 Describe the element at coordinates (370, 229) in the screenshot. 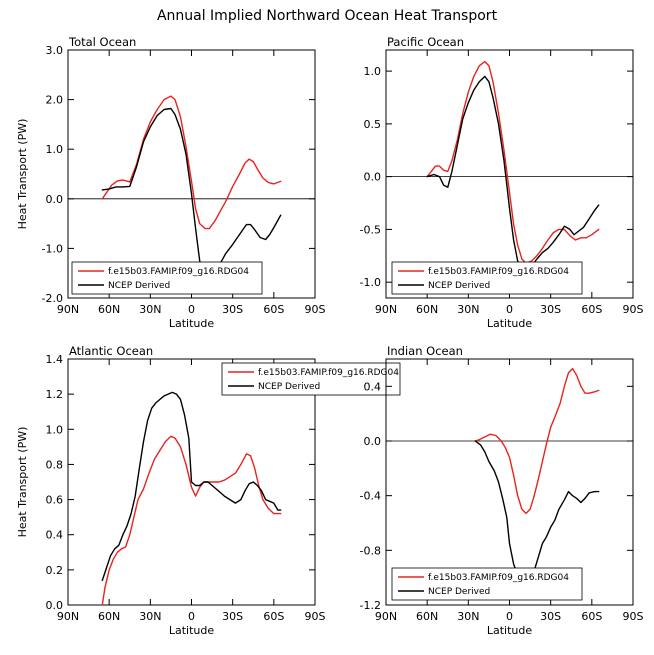

I see `y-tick-label: -0.5` at that location.